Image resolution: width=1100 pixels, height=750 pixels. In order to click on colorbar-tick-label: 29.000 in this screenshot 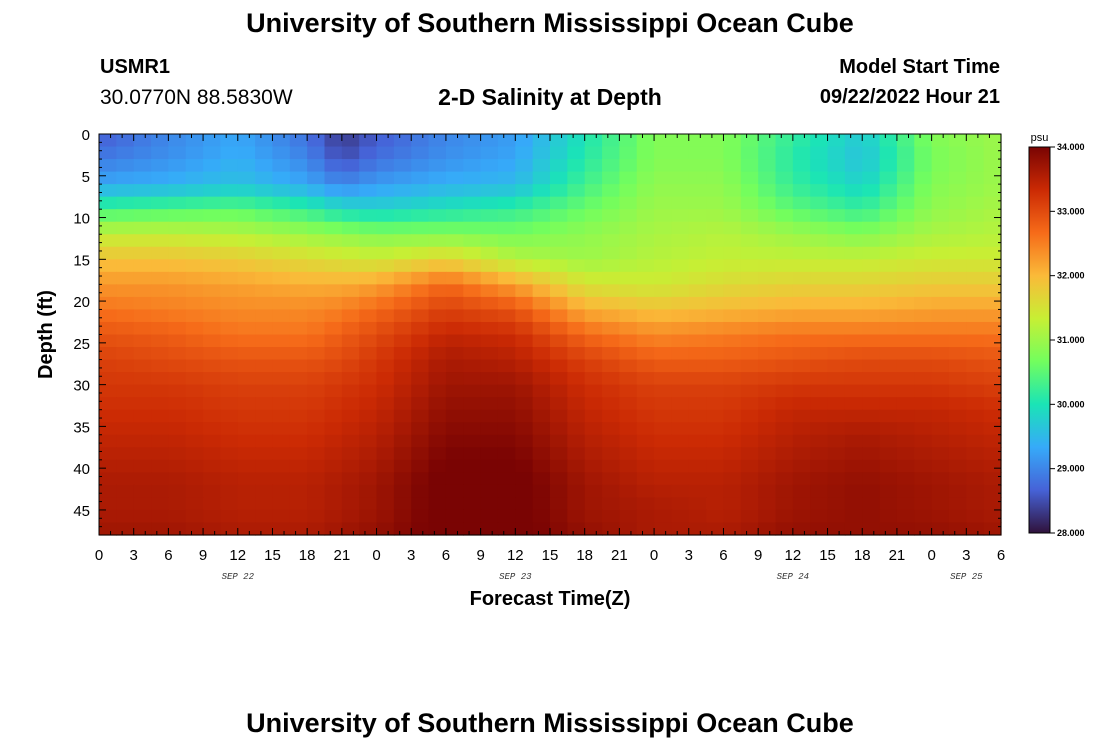, I will do `click(1071, 469)`.